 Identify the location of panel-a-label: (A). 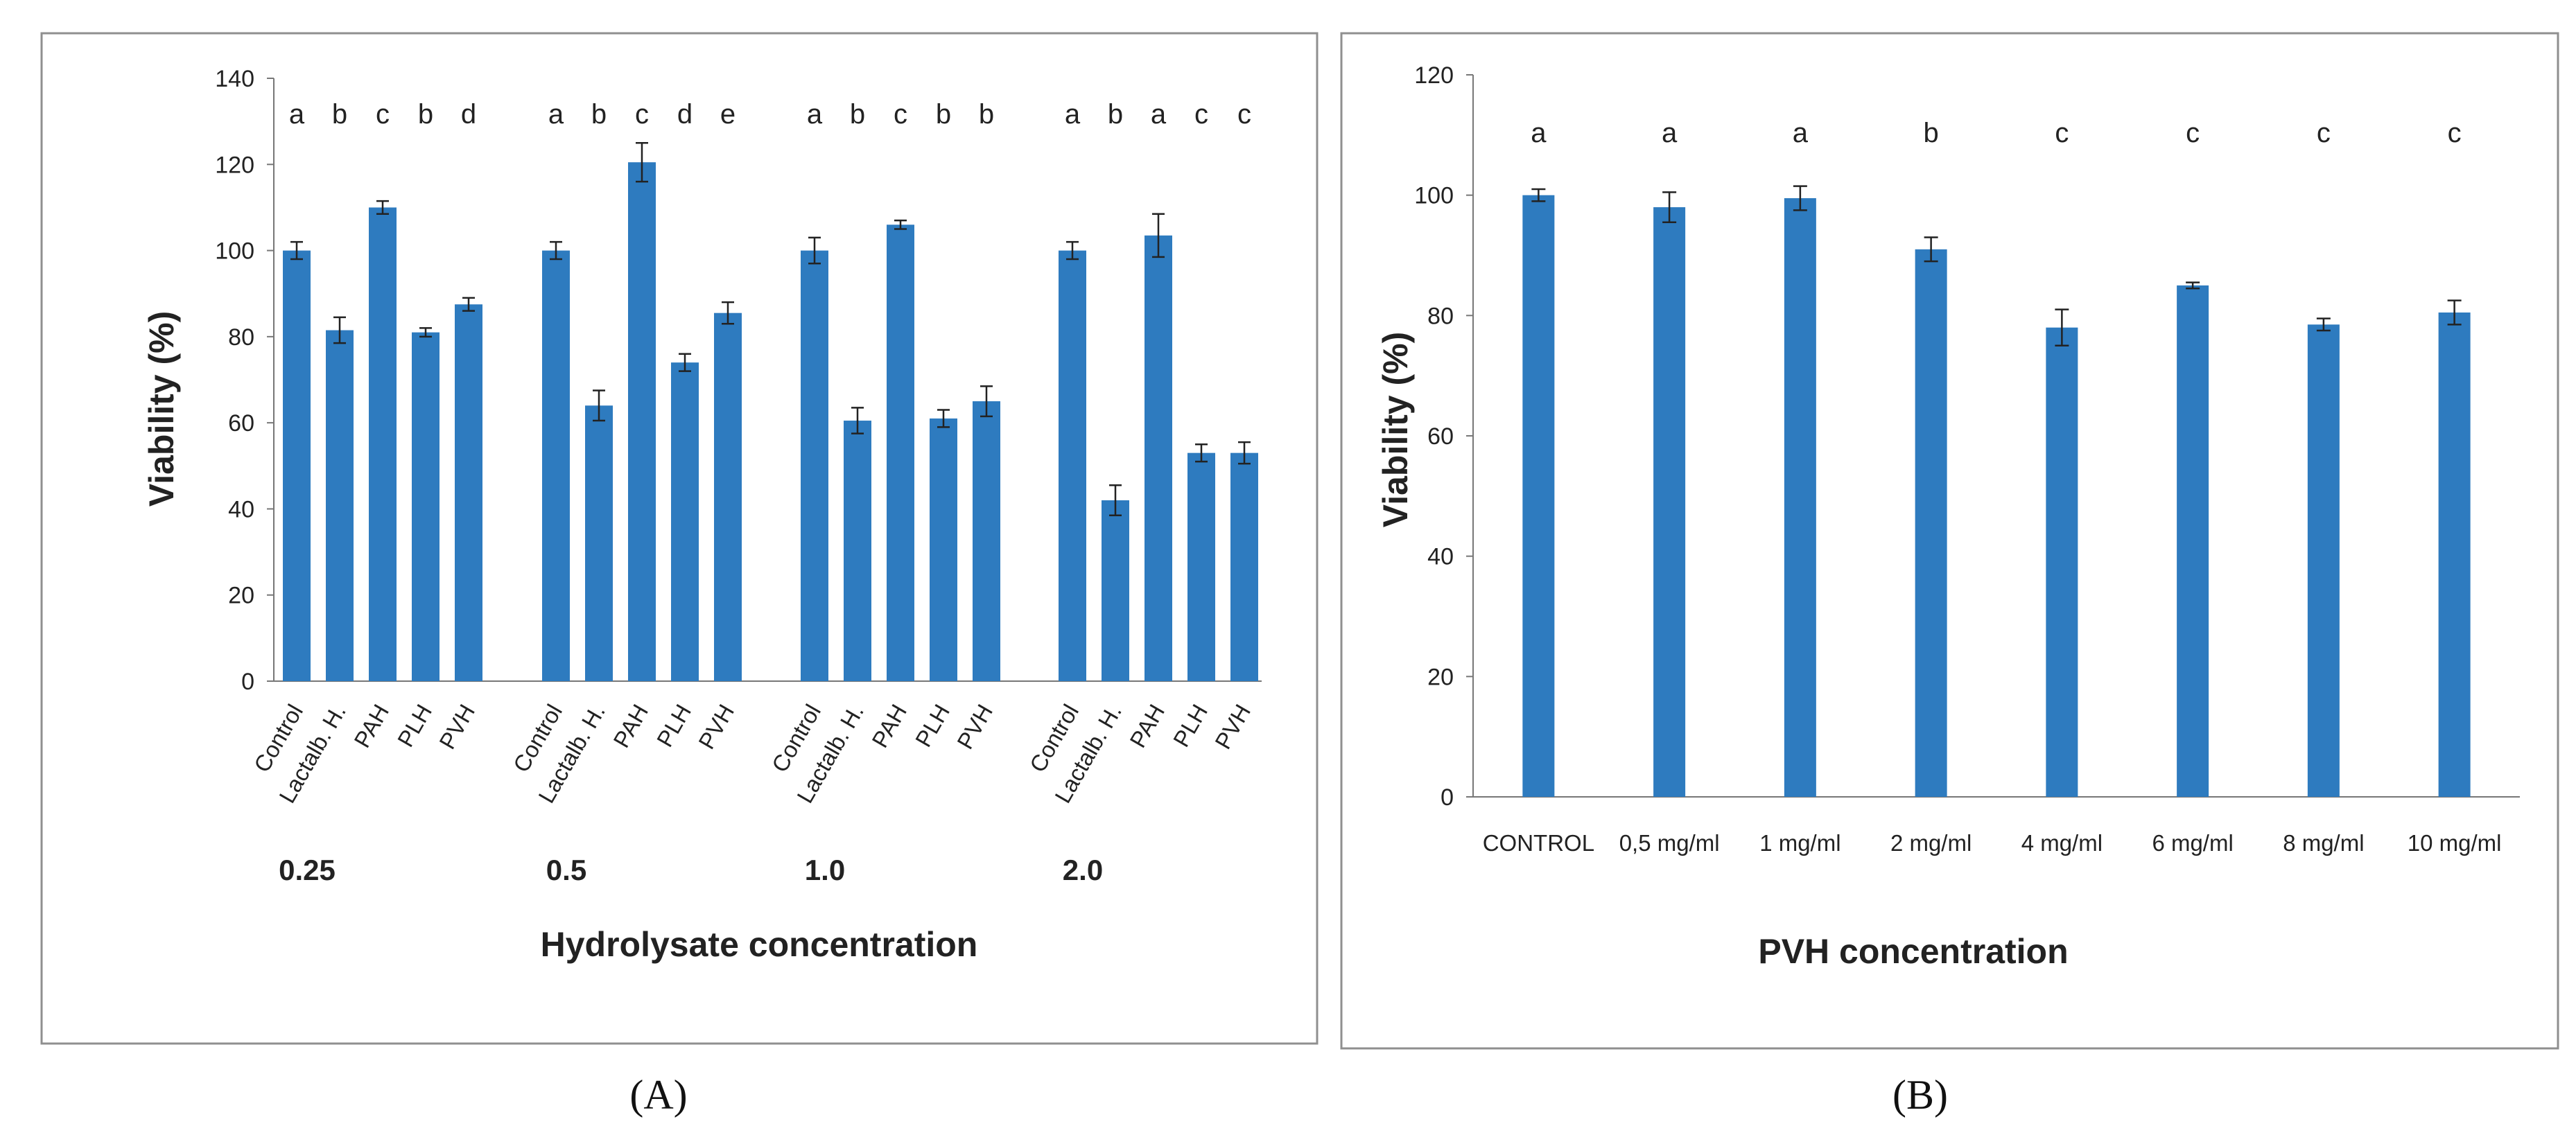
(658, 1095).